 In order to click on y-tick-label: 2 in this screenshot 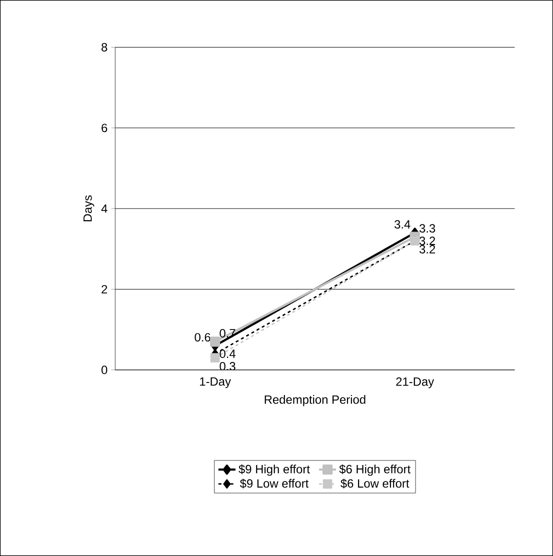, I will do `click(105, 289)`.